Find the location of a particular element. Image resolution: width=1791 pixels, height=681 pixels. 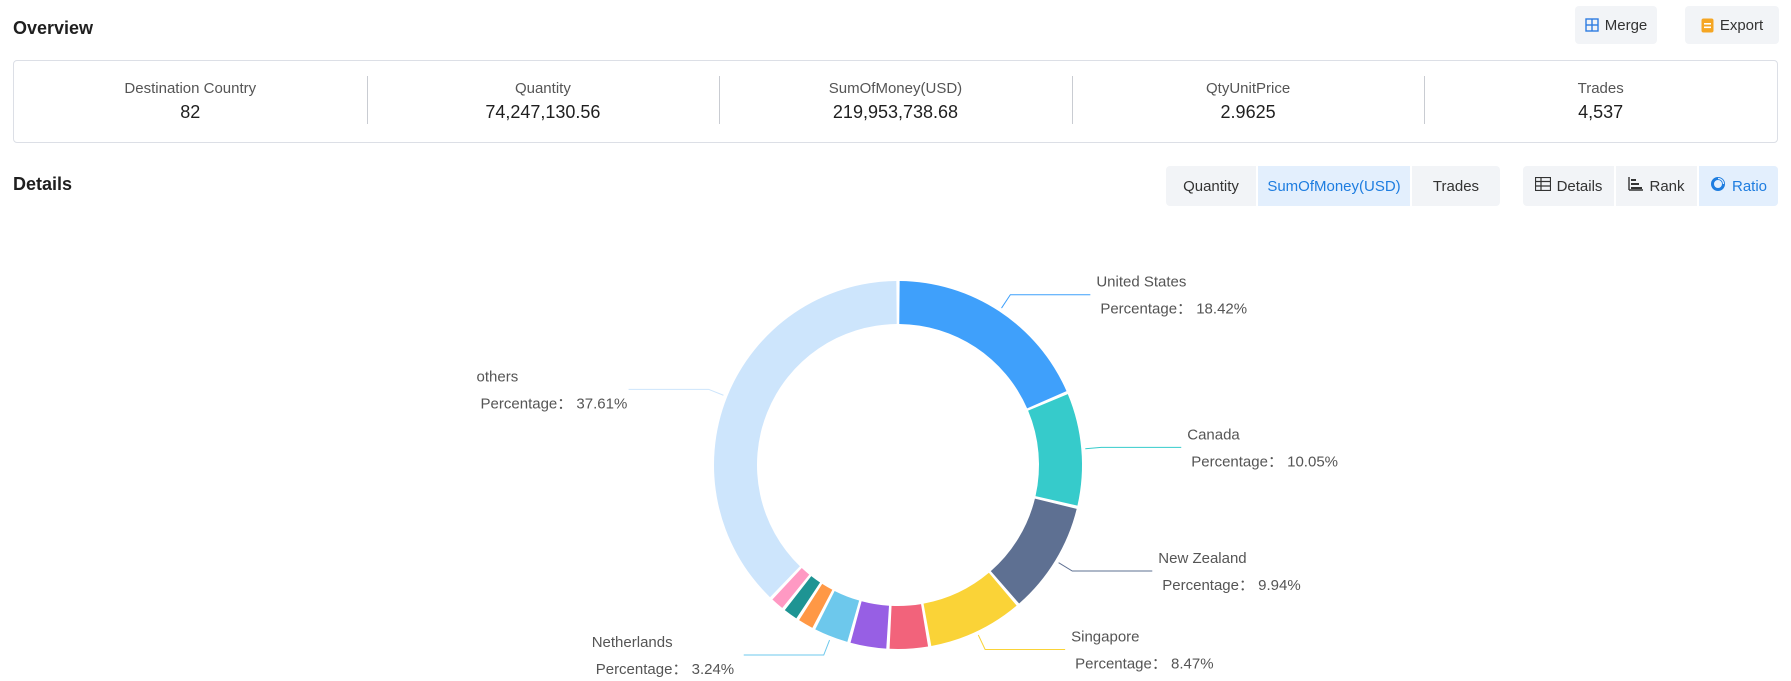

export-label: Export is located at coordinates (1741, 25).